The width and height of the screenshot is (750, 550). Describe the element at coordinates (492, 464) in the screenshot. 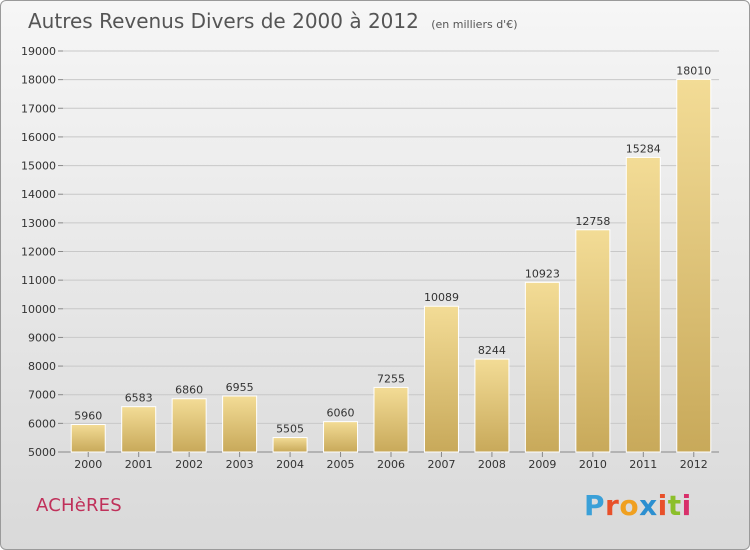

I see `x-tick-label: 2008` at that location.